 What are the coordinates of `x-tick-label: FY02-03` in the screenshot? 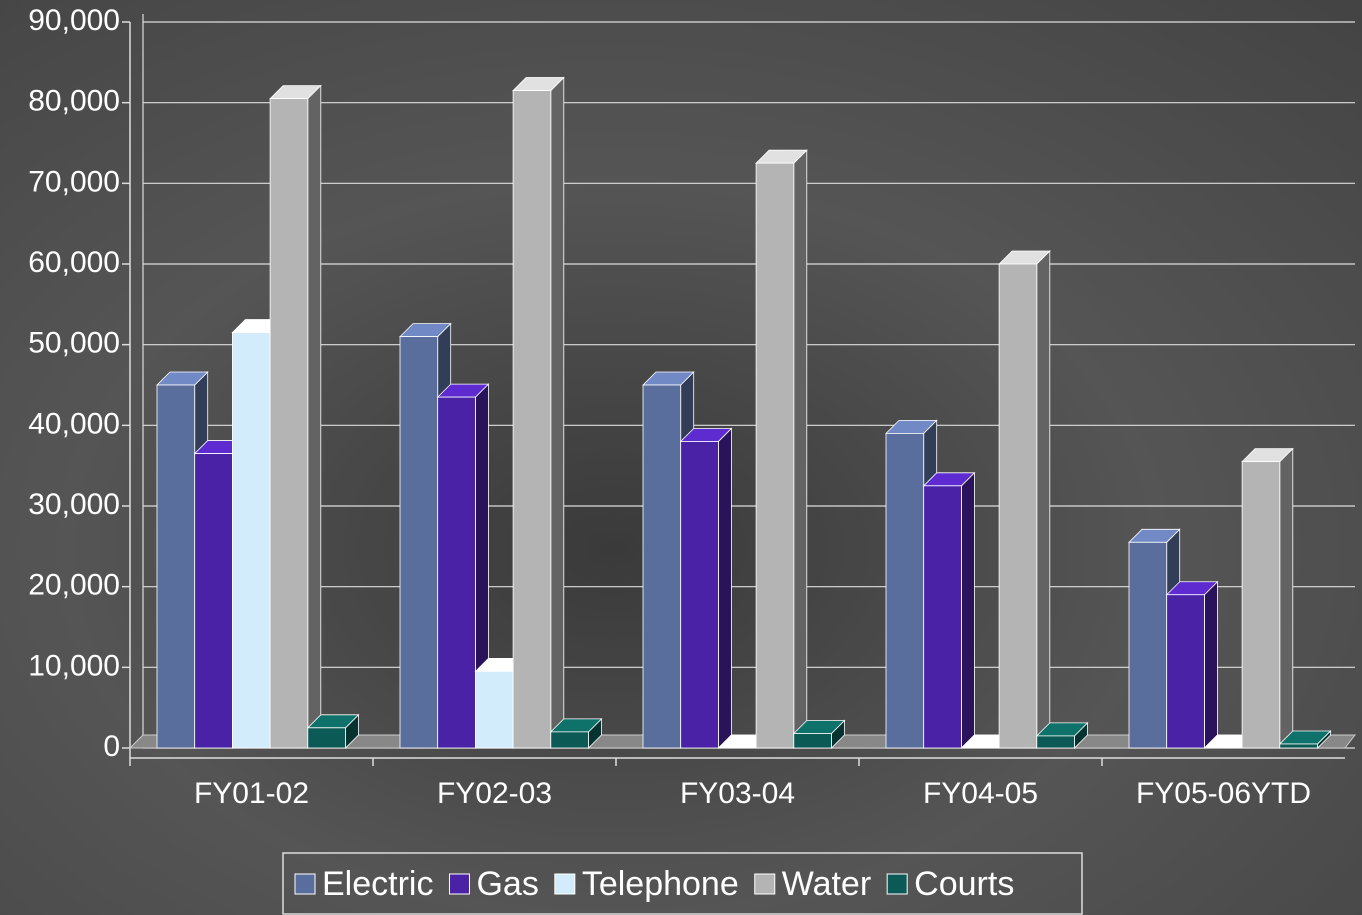 It's located at (494, 793).